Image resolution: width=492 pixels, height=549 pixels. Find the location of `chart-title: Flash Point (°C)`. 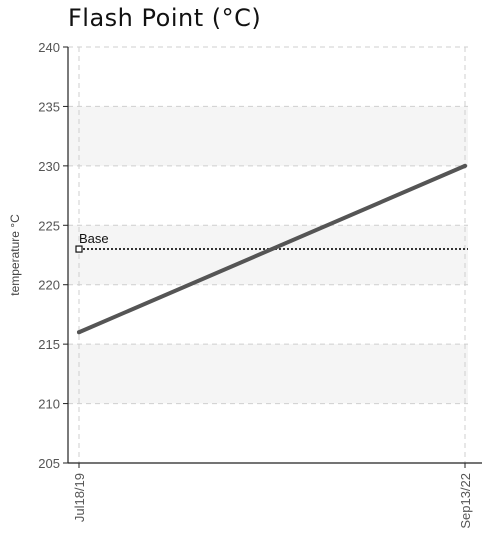

chart-title: Flash Point (°C) is located at coordinates (165, 18).